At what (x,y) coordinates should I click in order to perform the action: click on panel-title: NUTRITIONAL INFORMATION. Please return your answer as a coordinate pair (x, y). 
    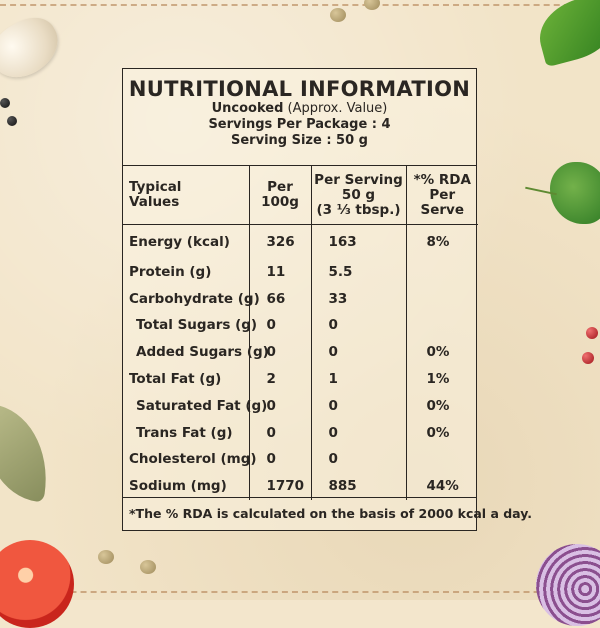
    Looking at the image, I should click on (299, 89).